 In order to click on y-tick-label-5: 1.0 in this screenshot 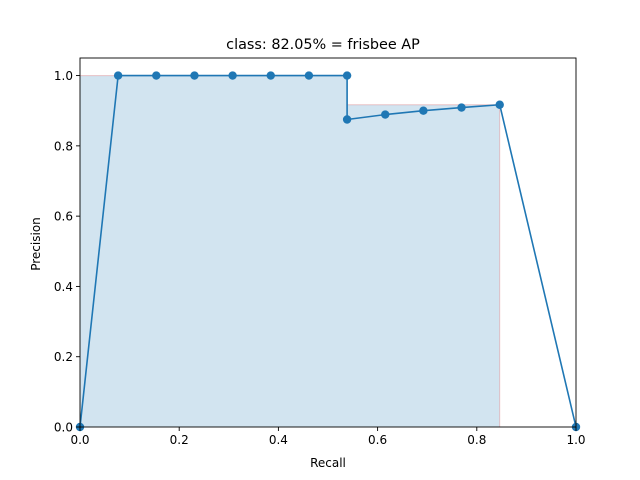, I will do `click(63, 76)`.